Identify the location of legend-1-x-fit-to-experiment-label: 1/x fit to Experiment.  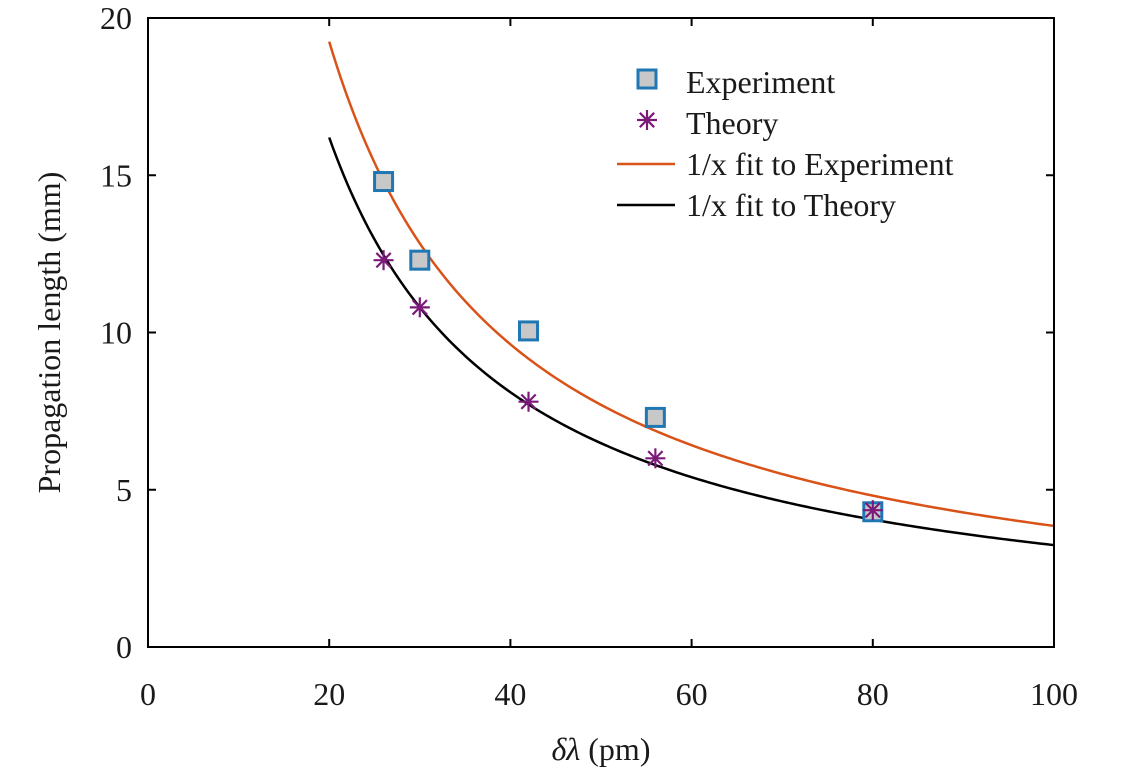
(820, 164).